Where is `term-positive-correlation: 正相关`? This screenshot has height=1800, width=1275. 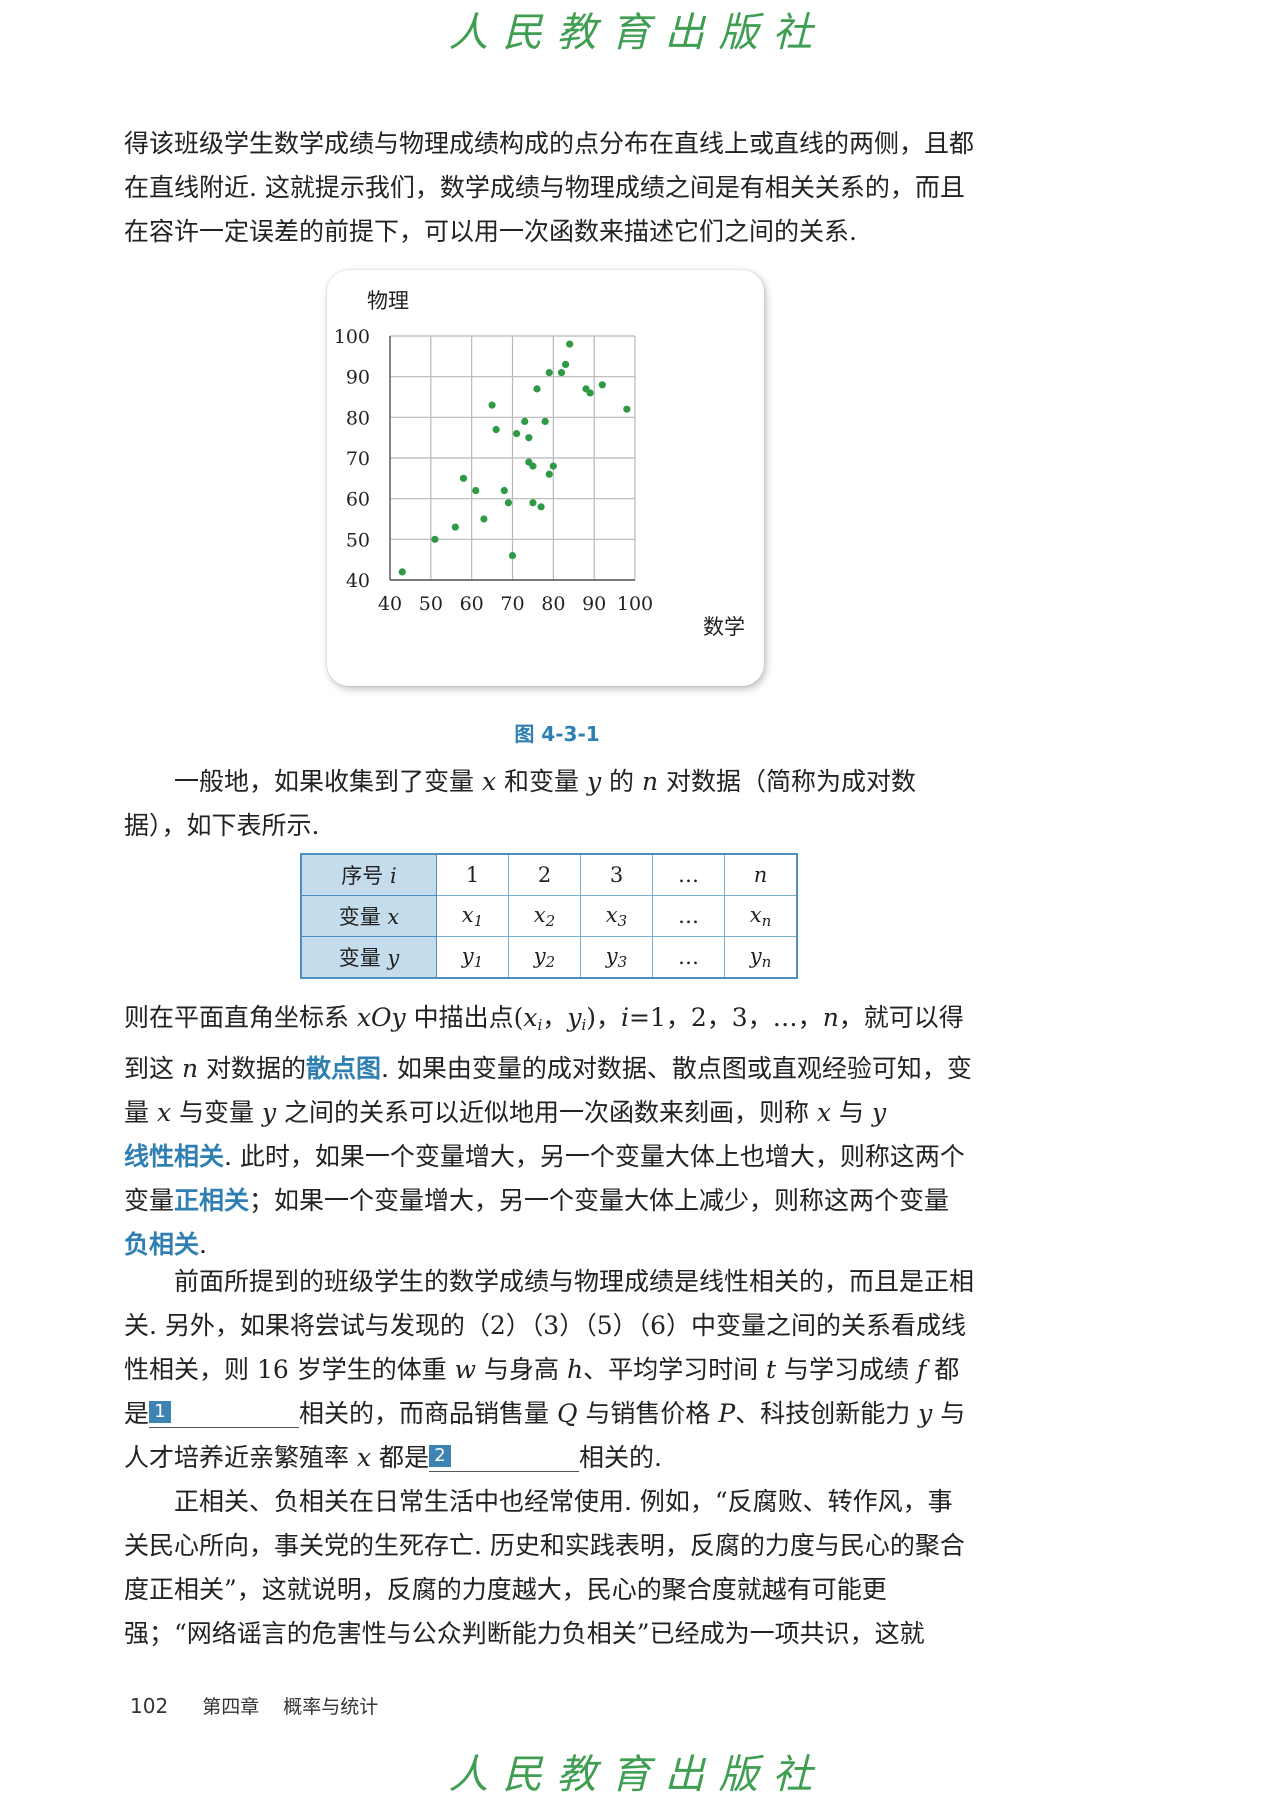
term-positive-correlation: 正相关 is located at coordinates (212, 1200).